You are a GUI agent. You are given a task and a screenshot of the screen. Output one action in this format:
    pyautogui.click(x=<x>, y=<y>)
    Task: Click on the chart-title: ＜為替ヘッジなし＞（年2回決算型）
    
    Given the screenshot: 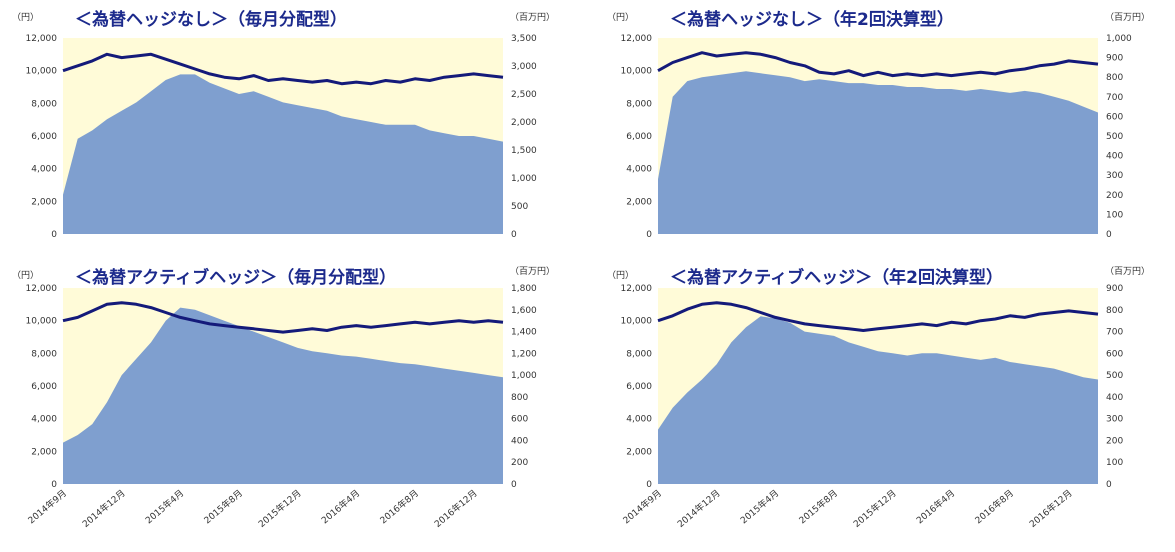 What is the action you would take?
    pyautogui.click(x=812, y=19)
    